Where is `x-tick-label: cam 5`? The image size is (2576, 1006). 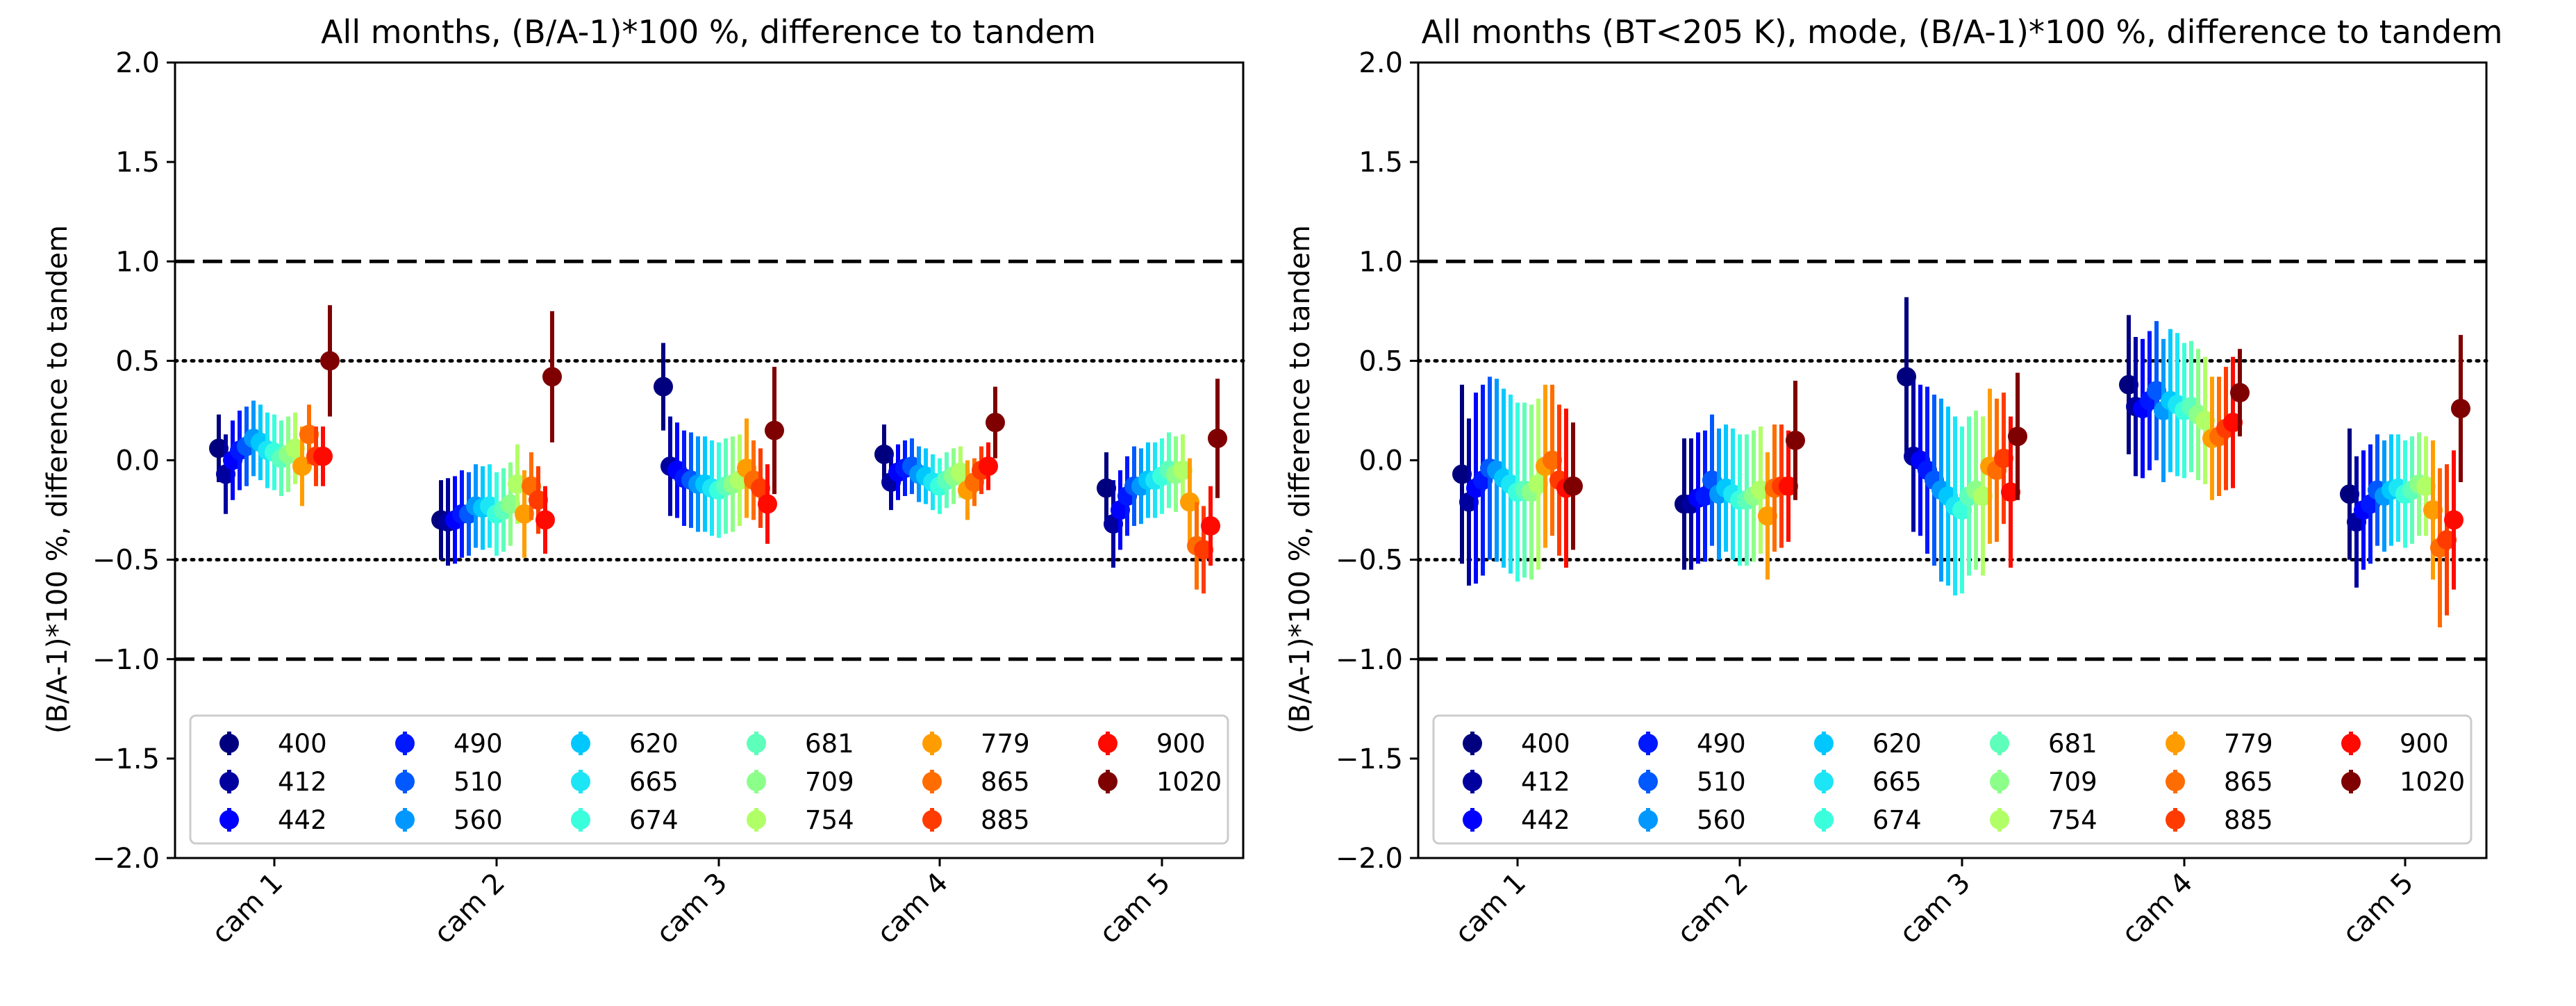 x-tick-label: cam 5 is located at coordinates (1135, 908).